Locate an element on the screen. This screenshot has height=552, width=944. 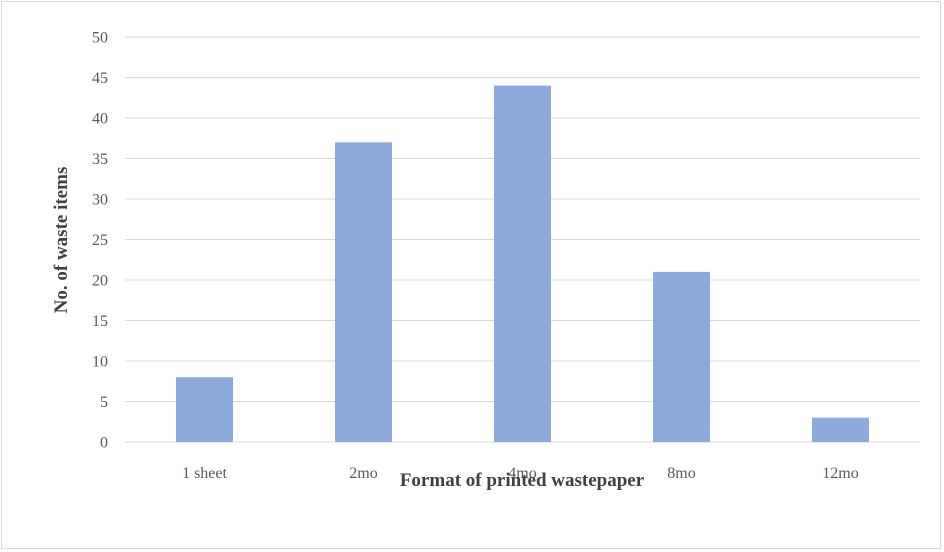
bar-4mo is located at coordinates (522, 264).